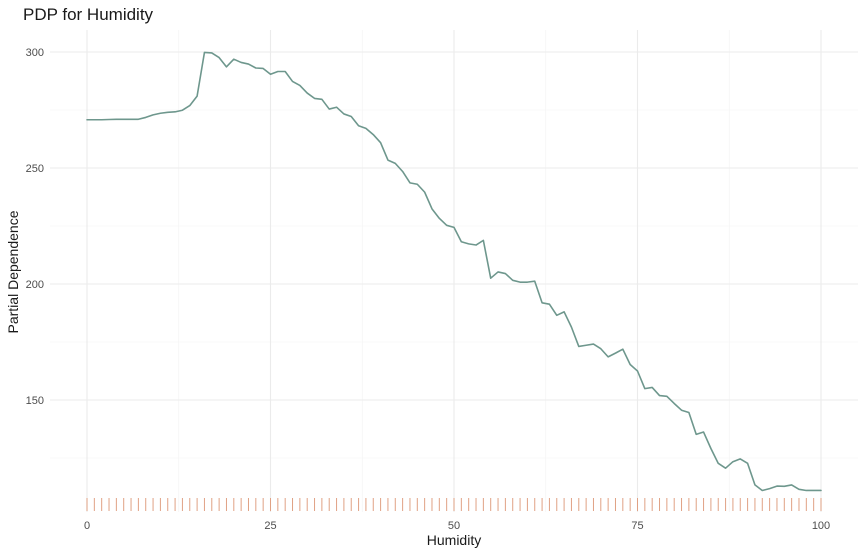 The width and height of the screenshot is (865, 555). I want to click on x-tick-label: 75, so click(637, 526).